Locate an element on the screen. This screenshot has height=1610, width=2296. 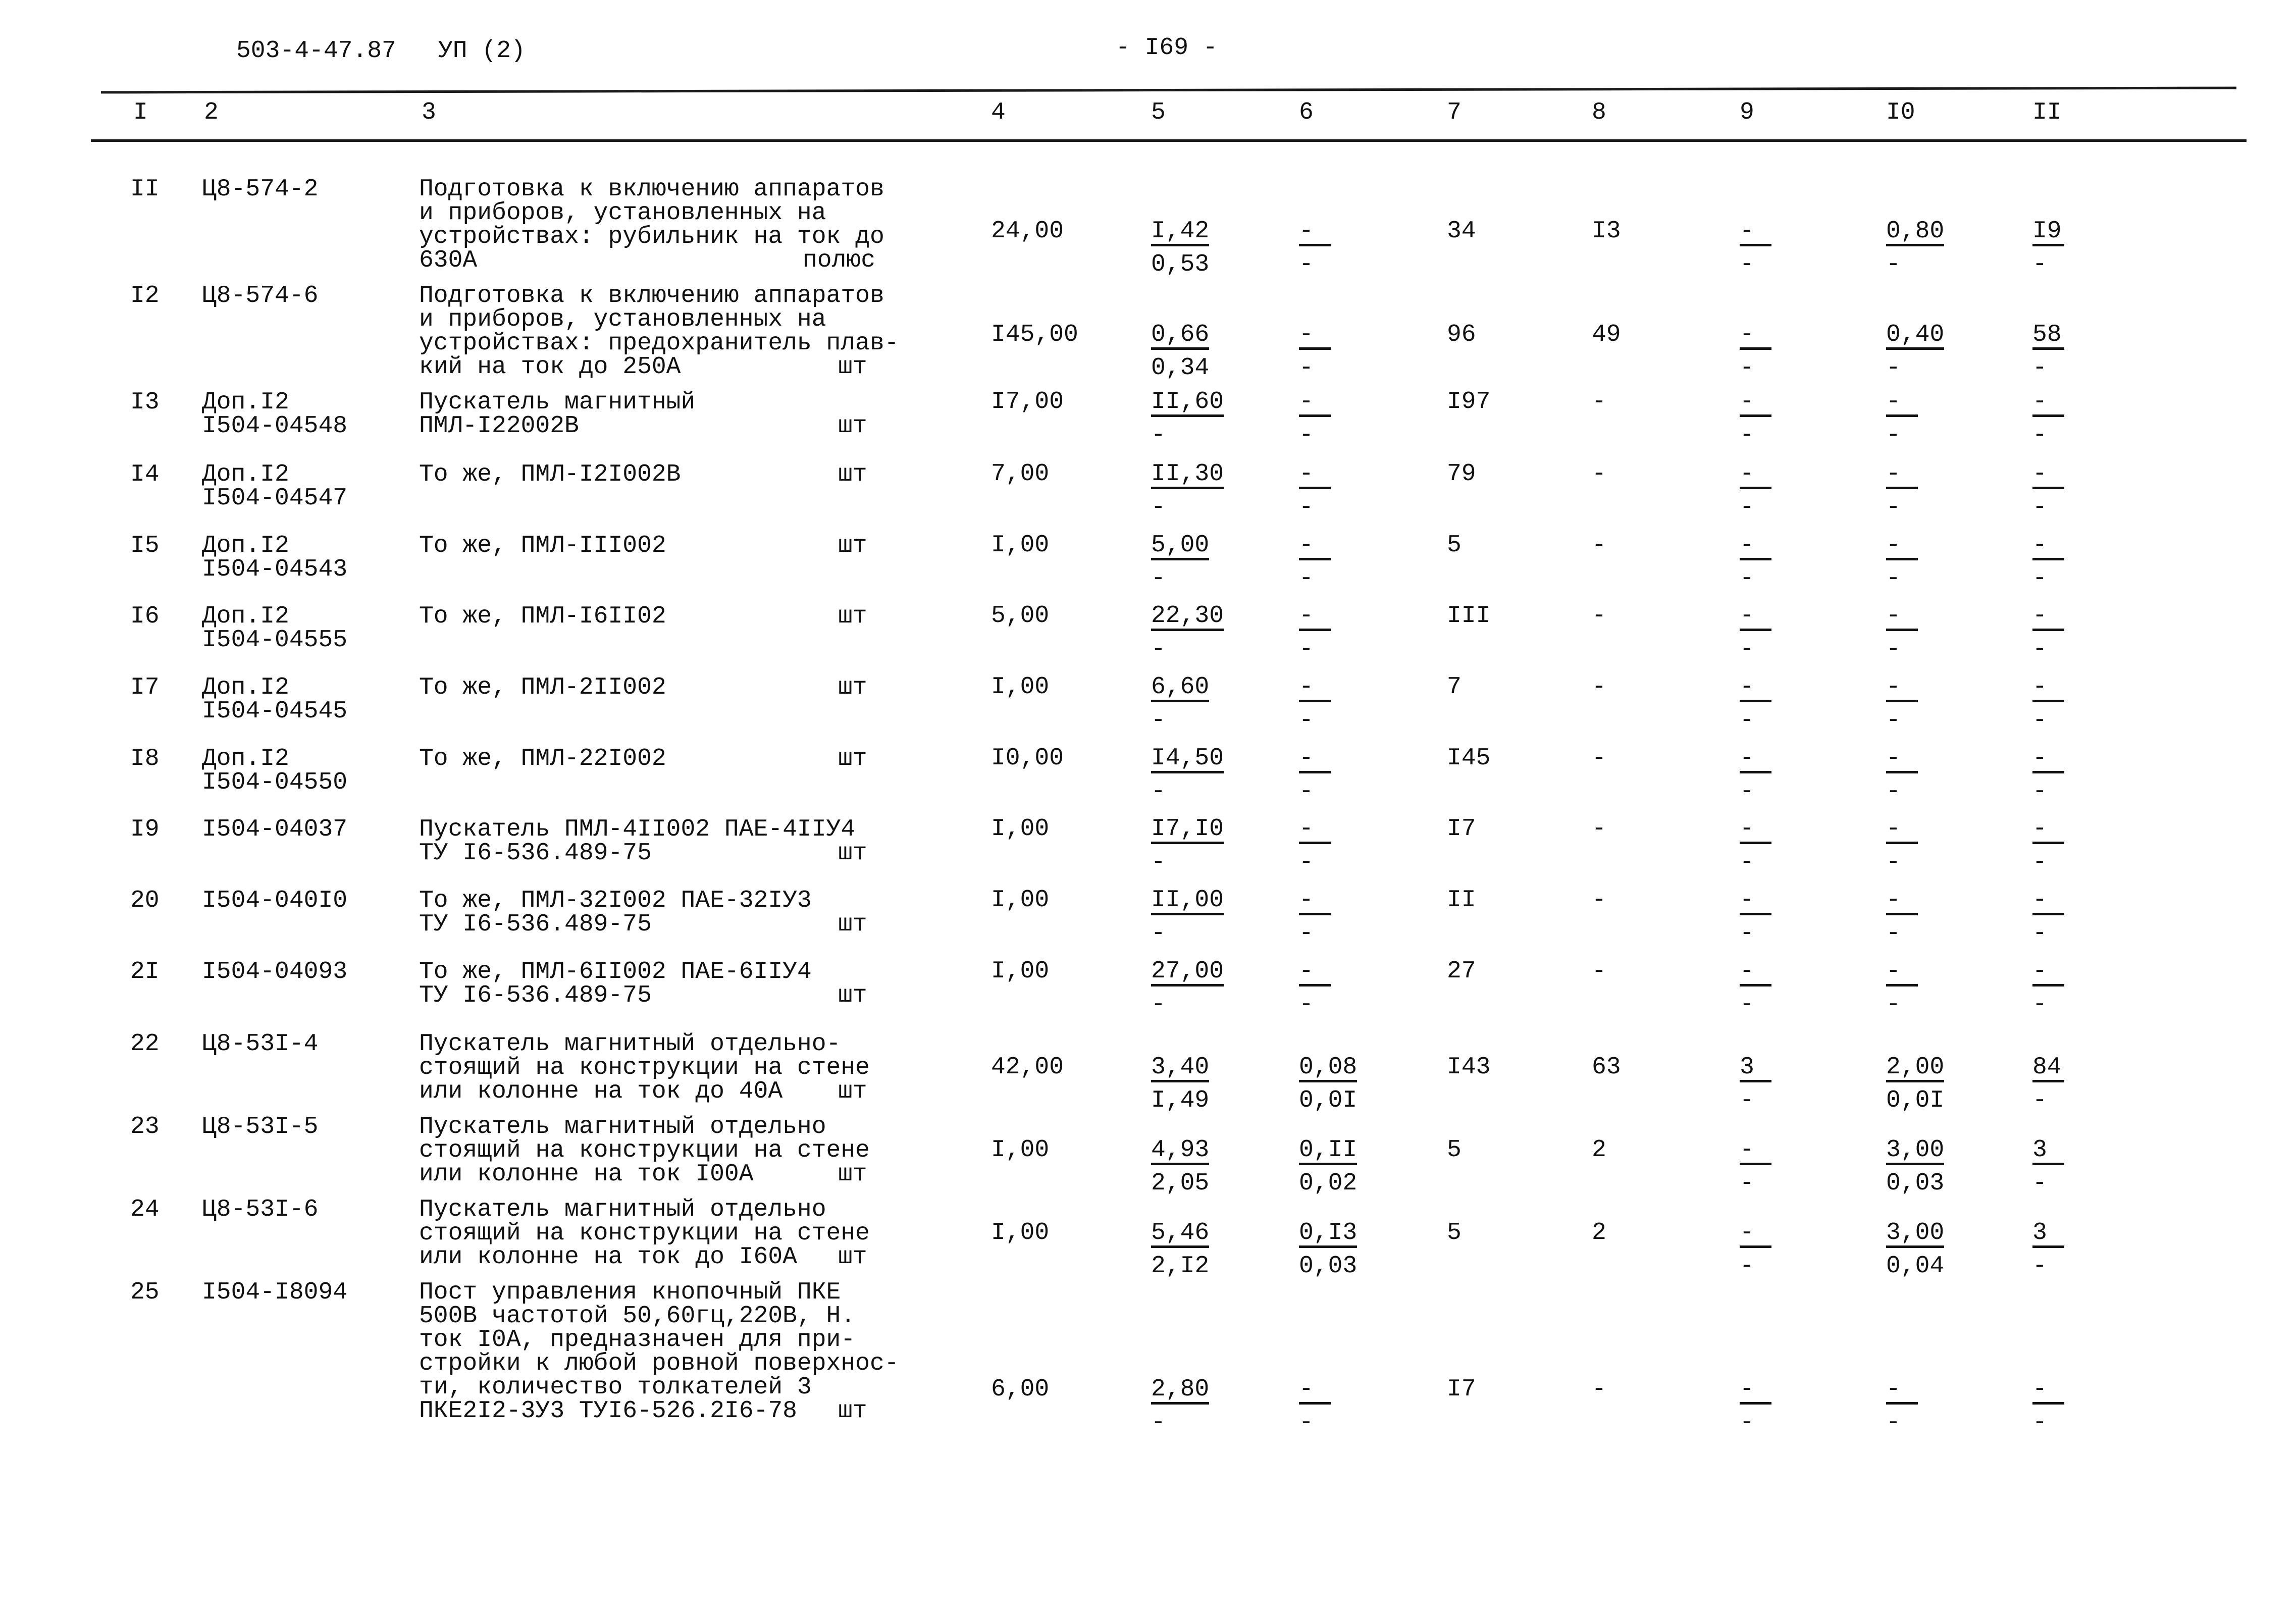
row-number: I3 is located at coordinates (145, 402).